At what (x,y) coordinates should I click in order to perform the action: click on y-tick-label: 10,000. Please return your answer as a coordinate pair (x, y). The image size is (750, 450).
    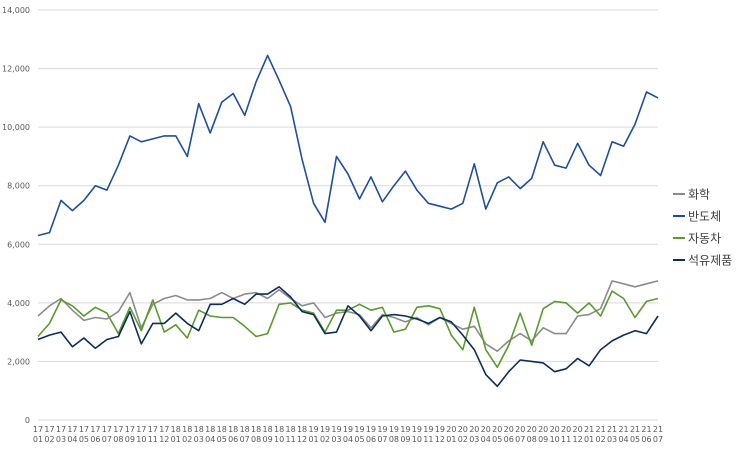
    Looking at the image, I should click on (16, 127).